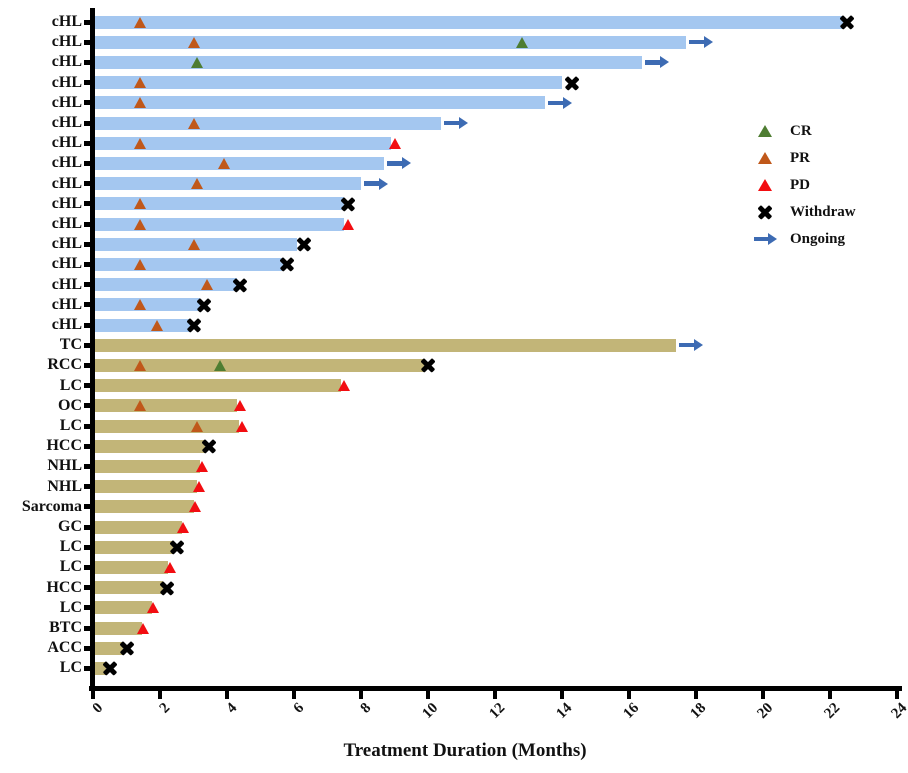  I want to click on legend-label: Ongoing, so click(818, 238).